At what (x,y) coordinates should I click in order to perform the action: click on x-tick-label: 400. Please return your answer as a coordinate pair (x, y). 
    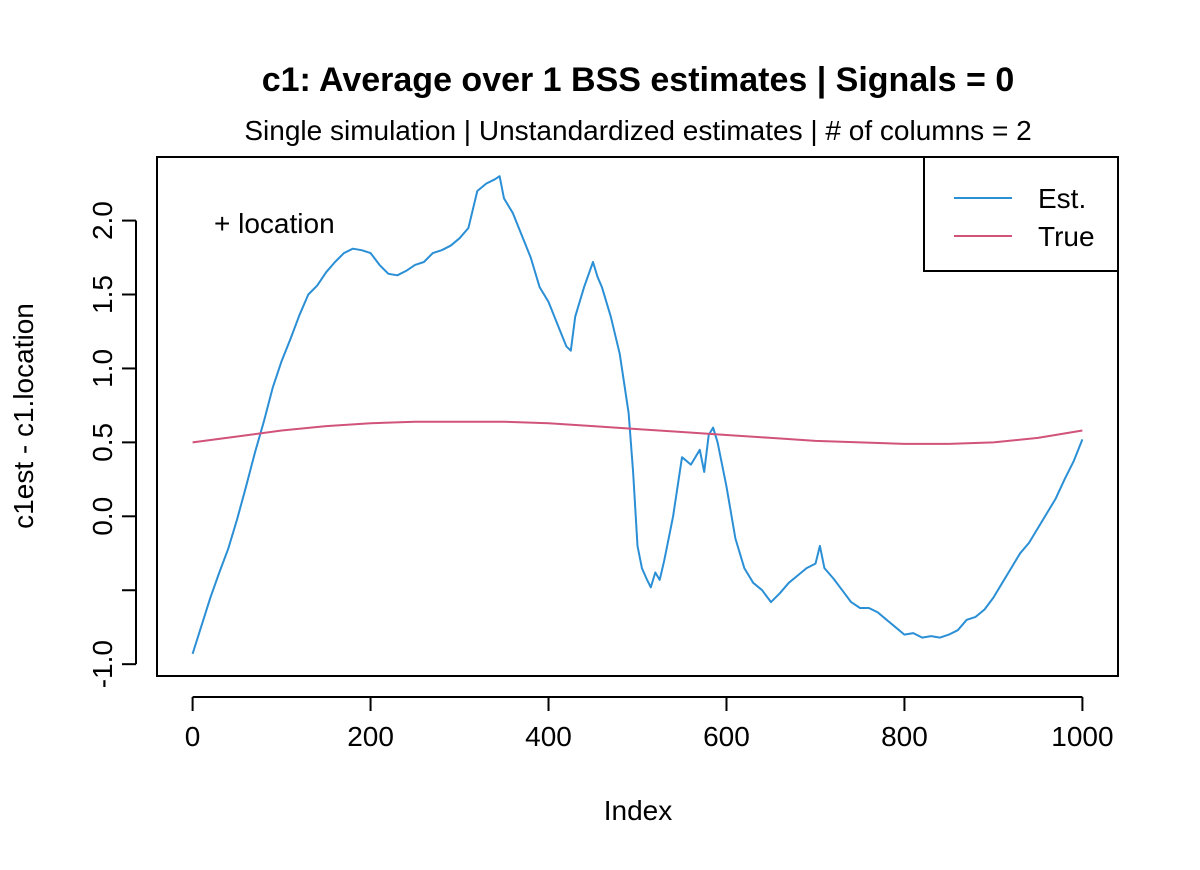
    Looking at the image, I should click on (548, 736).